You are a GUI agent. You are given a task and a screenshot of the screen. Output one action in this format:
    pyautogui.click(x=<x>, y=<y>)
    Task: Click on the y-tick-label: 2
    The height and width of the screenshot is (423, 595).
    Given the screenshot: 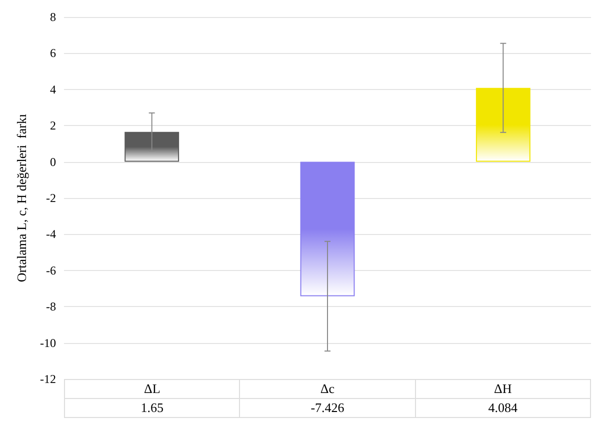 What is the action you would take?
    pyautogui.click(x=53, y=125)
    